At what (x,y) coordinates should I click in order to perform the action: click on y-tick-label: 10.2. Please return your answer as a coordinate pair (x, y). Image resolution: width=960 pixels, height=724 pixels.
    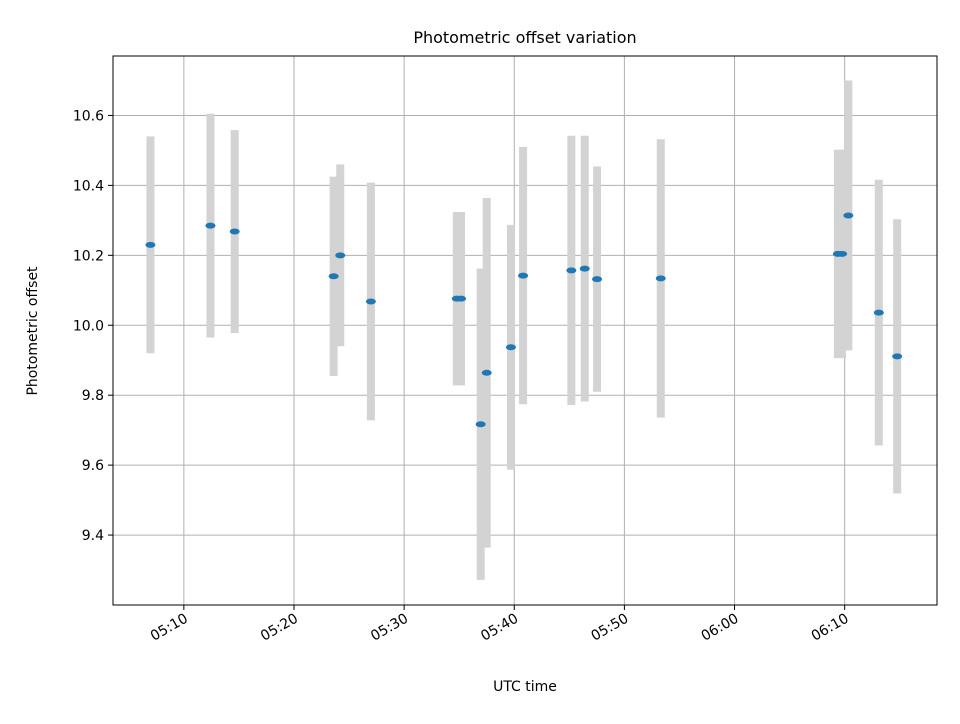
    Looking at the image, I should click on (88, 256).